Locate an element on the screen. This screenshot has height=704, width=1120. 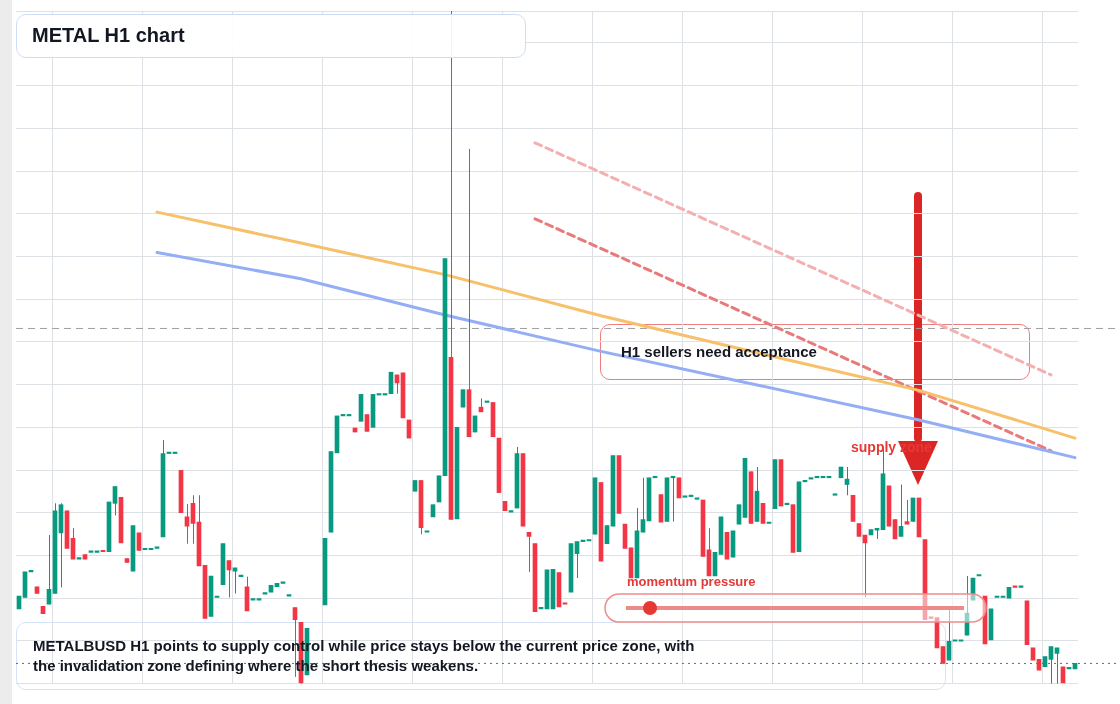
title-panel: METAL H1 chart is located at coordinates (271, 36).